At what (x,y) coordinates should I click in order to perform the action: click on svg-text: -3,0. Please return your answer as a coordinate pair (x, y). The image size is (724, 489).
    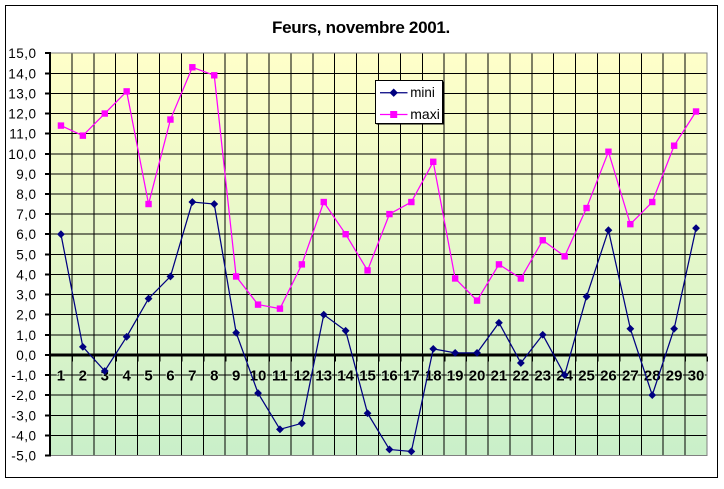
    Looking at the image, I should click on (23, 415).